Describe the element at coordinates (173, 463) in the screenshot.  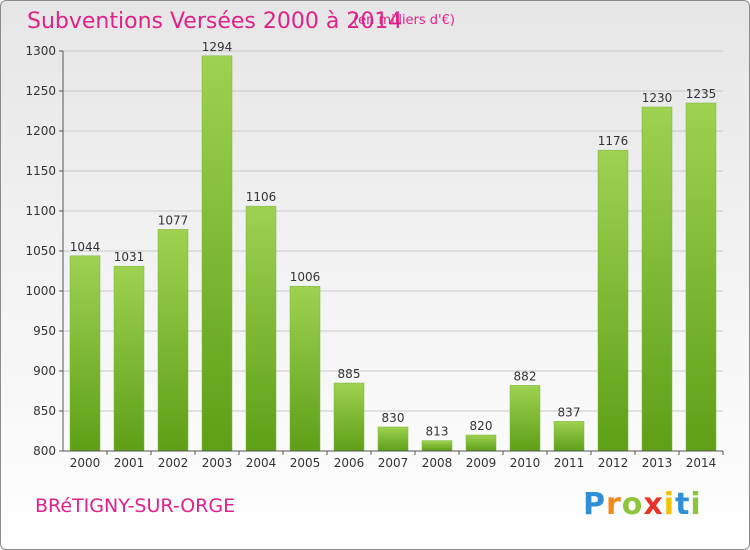
I see `x-tick-label: 2002` at that location.